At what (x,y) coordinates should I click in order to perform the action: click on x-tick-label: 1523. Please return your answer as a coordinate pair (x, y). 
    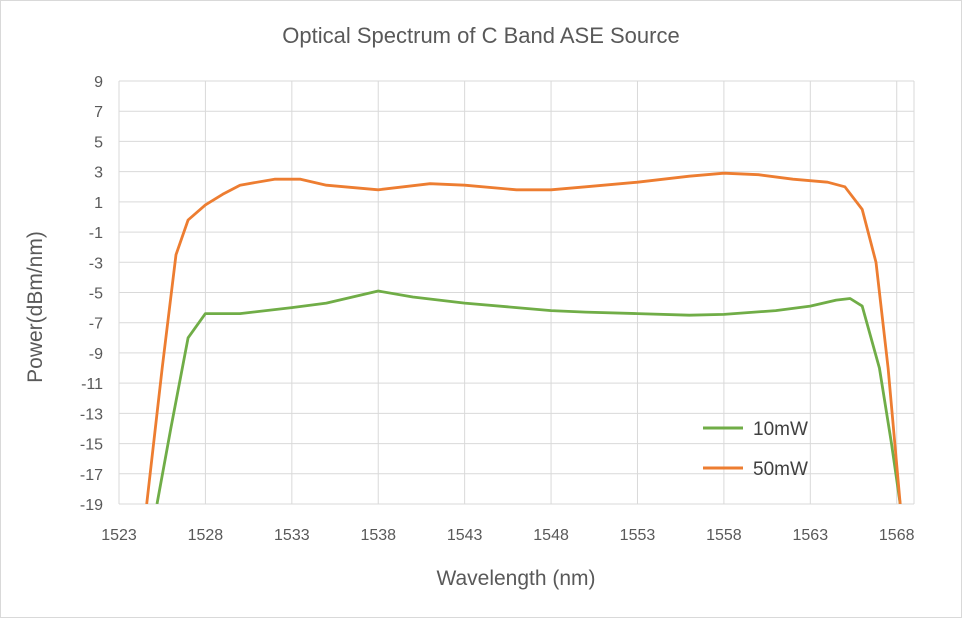
    Looking at the image, I should click on (119, 535).